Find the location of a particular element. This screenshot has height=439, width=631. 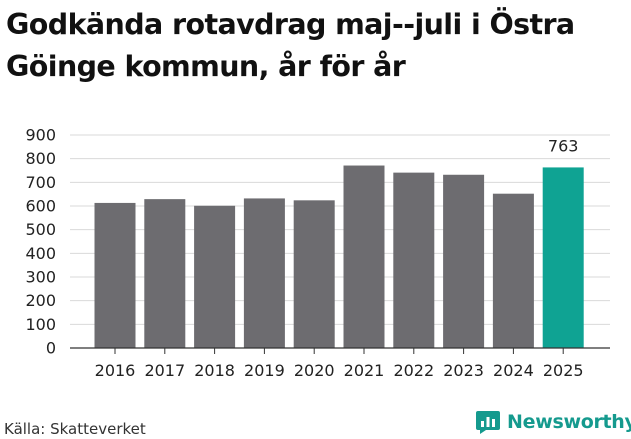

y-tick-label: 600 is located at coordinates (40, 206).